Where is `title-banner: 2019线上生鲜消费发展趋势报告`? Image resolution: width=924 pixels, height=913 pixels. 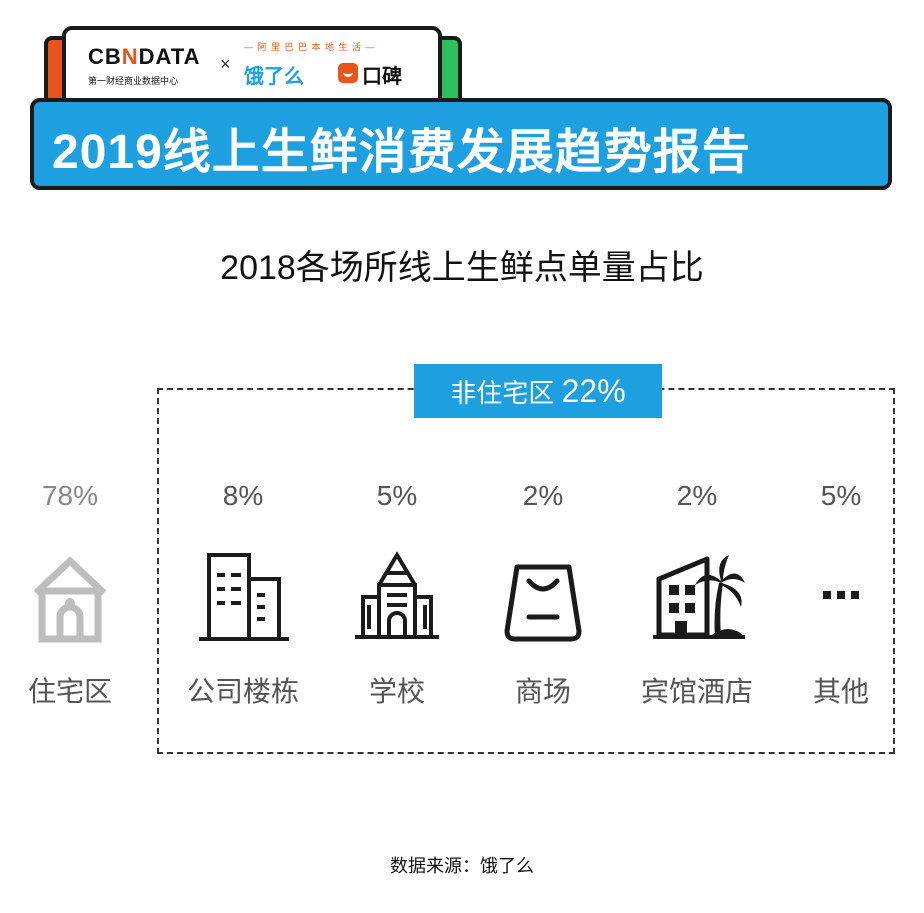
title-banner: 2019线上生鲜消费发展趋势报告 is located at coordinates (461, 144).